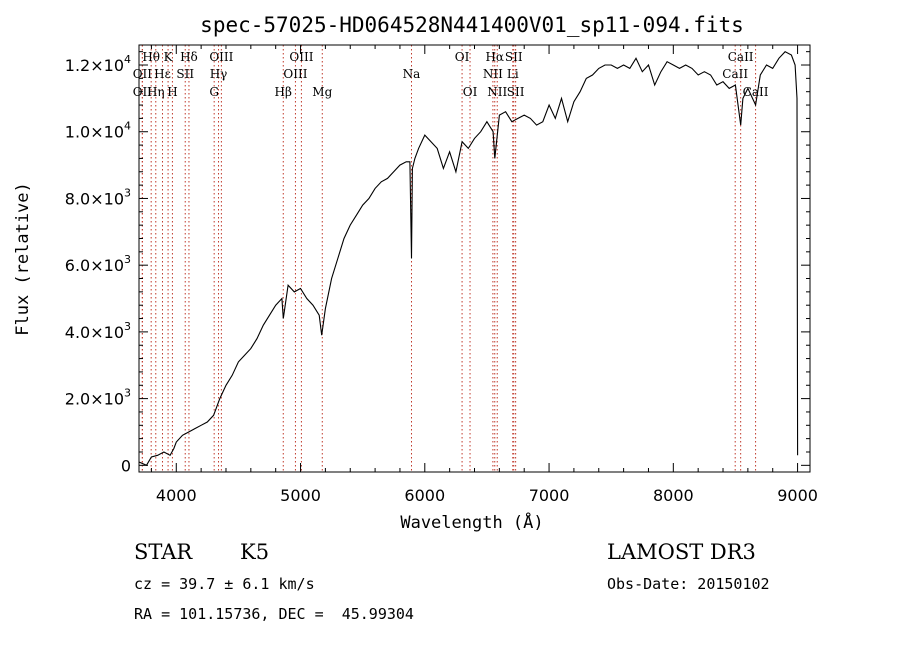 The width and height of the screenshot is (900, 649). I want to click on line-label-15: Mg, so click(322, 92).